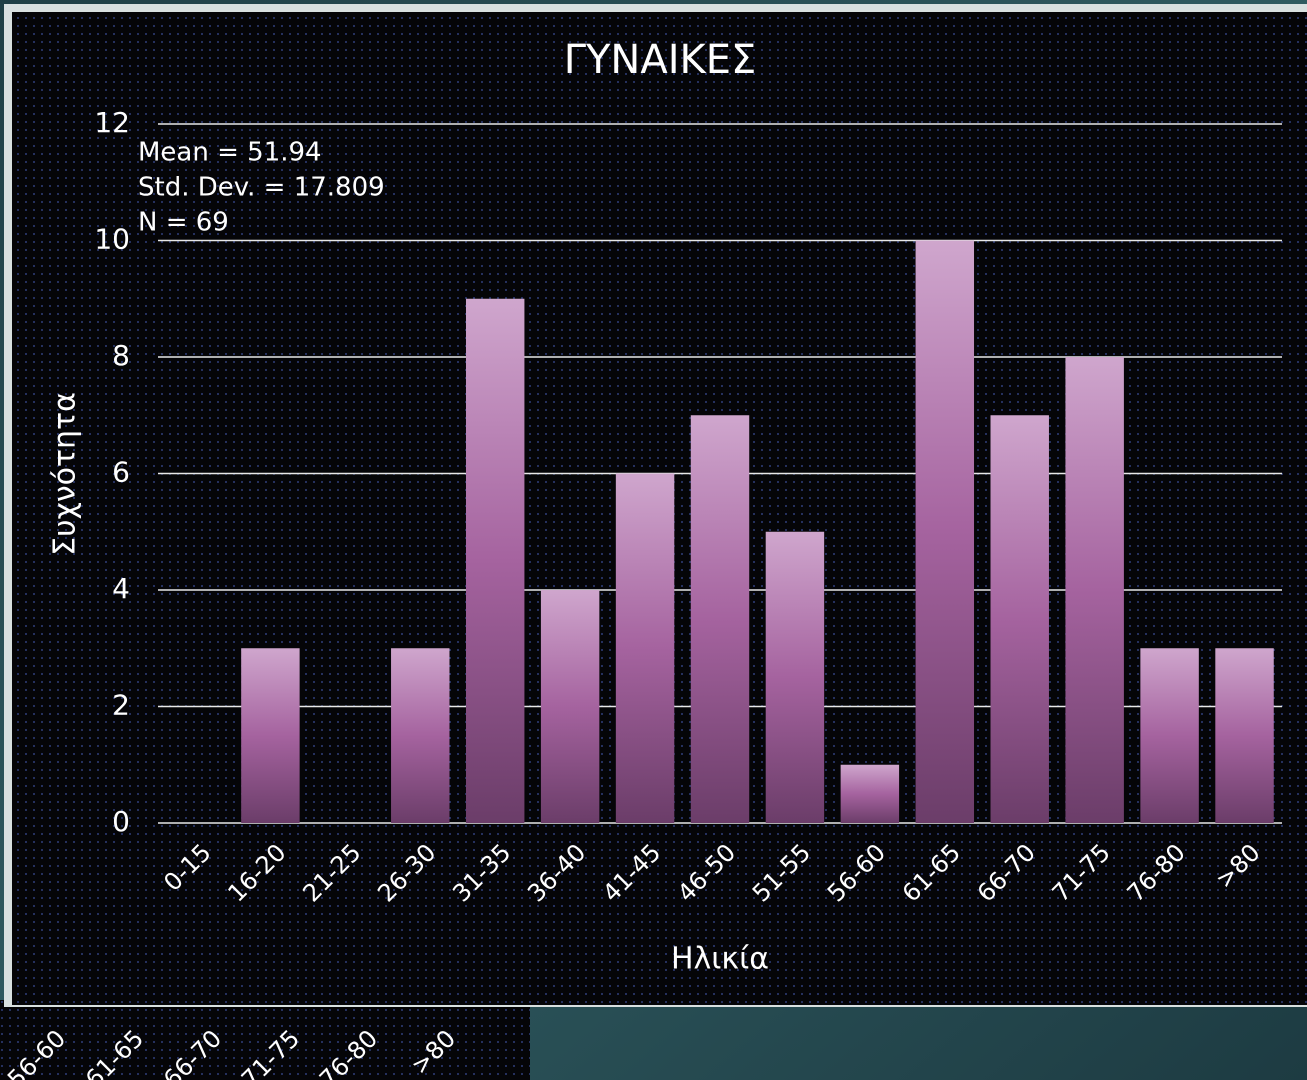  I want to click on annotation: Mean = 51.94, so click(230, 153).